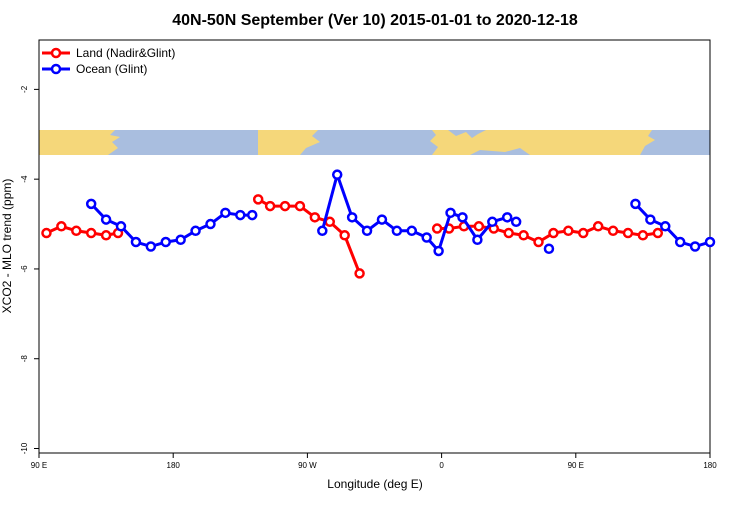 The width and height of the screenshot is (750, 505). What do you see at coordinates (79, 142) in the screenshot?
I see `map-land-asia` at bounding box center [79, 142].